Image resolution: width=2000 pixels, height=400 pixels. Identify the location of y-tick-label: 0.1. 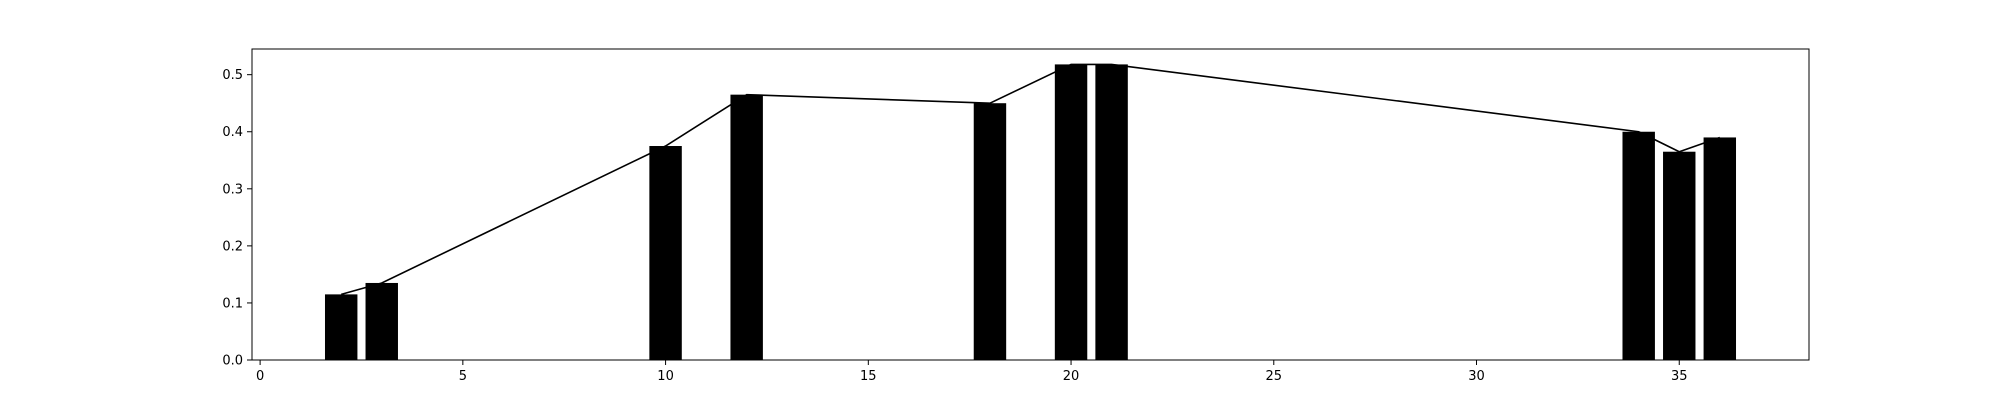
(232, 303).